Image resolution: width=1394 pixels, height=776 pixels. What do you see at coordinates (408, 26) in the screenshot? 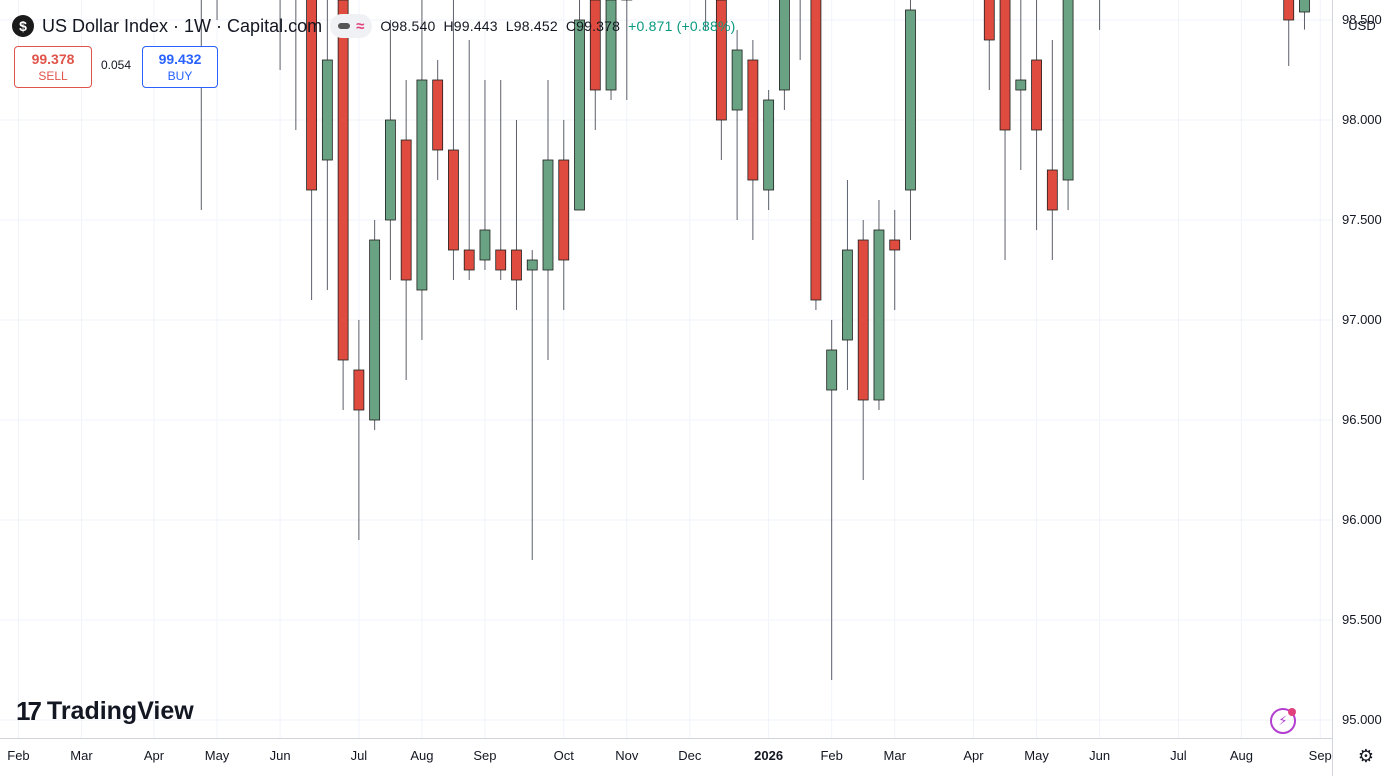
I see `open-value: O98.540` at bounding box center [408, 26].